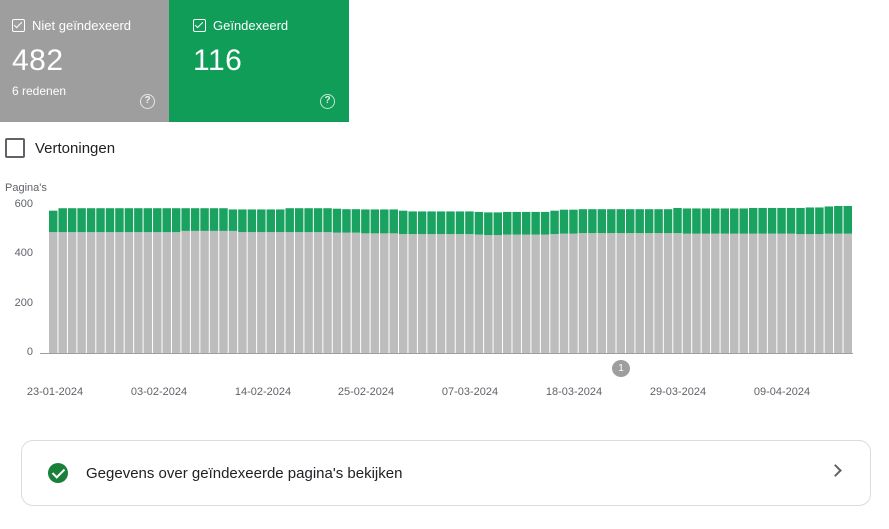 The width and height of the screenshot is (889, 529). What do you see at coordinates (259, 61) in the screenshot?
I see `indexed-card: Geïndexeerd 116 ?` at bounding box center [259, 61].